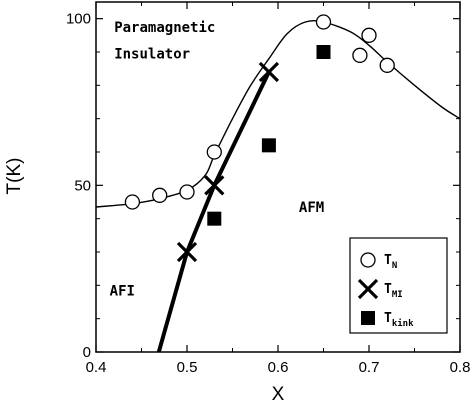 Image resolution: width=474 pixels, height=406 pixels. Describe the element at coordinates (394, 266) in the screenshot. I see `legend-label-subscript: N` at that location.